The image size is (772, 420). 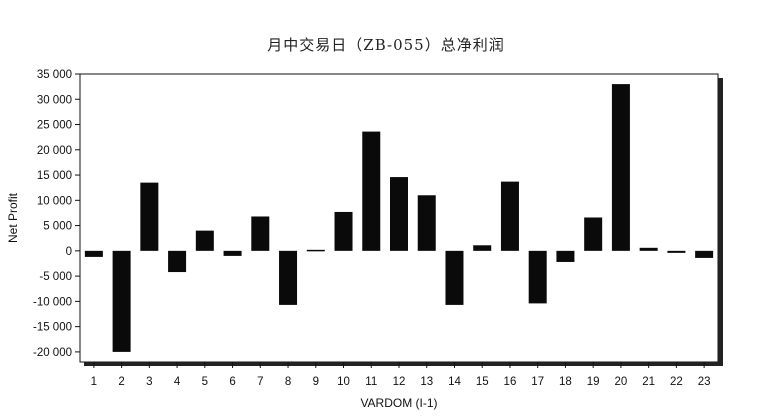 What do you see at coordinates (676, 382) in the screenshot?
I see `x-tick-label: 22` at bounding box center [676, 382].